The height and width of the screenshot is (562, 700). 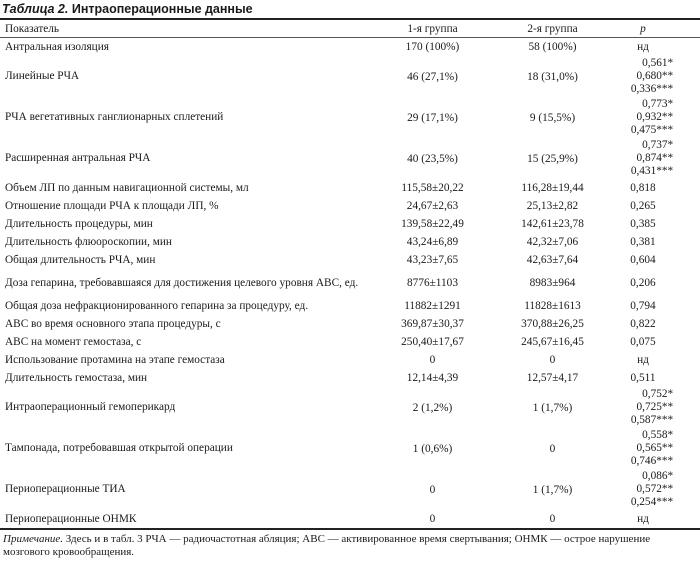 What do you see at coordinates (57, 46) in the screenshot?
I see `row-label: Антральная изоляция` at bounding box center [57, 46].